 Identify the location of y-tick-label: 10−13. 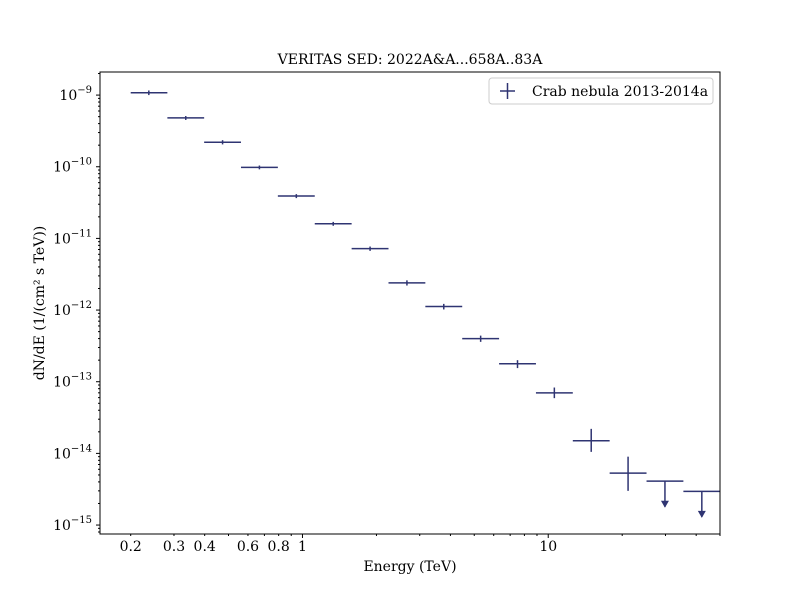
(72, 381).